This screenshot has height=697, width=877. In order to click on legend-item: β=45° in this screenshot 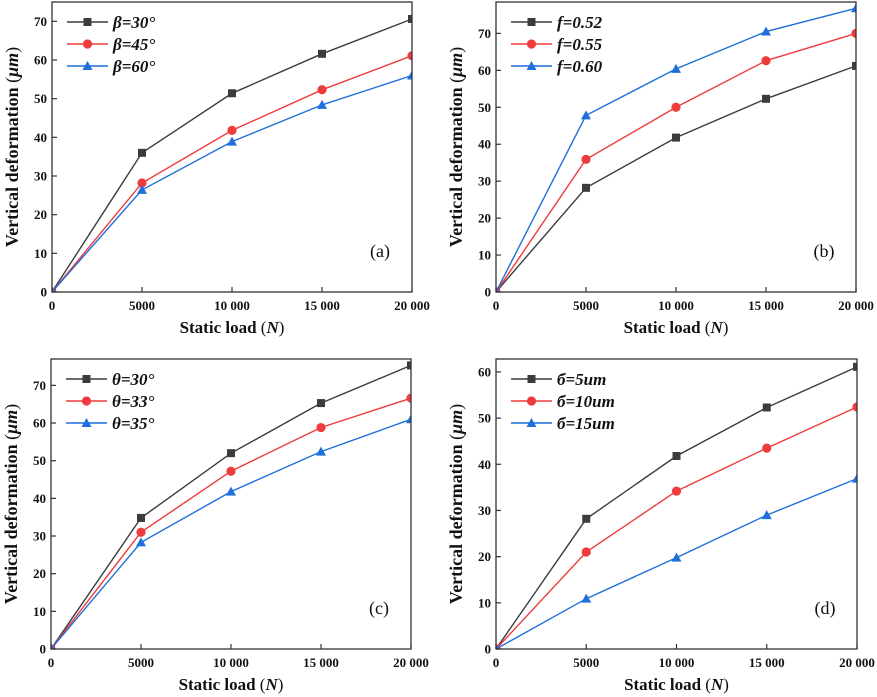, I will do `click(111, 44)`.